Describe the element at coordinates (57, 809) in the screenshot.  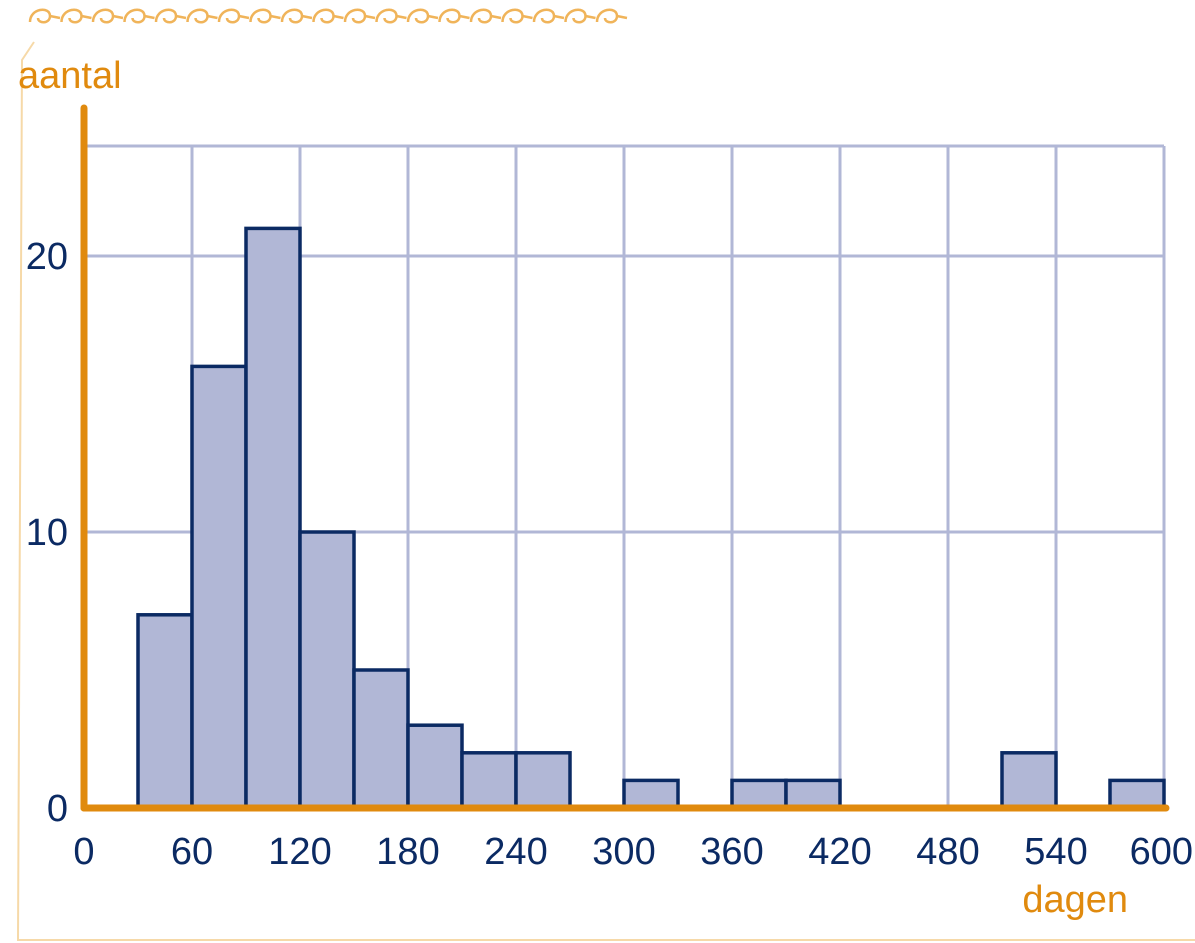
I see `y-tick-label: 0` at that location.